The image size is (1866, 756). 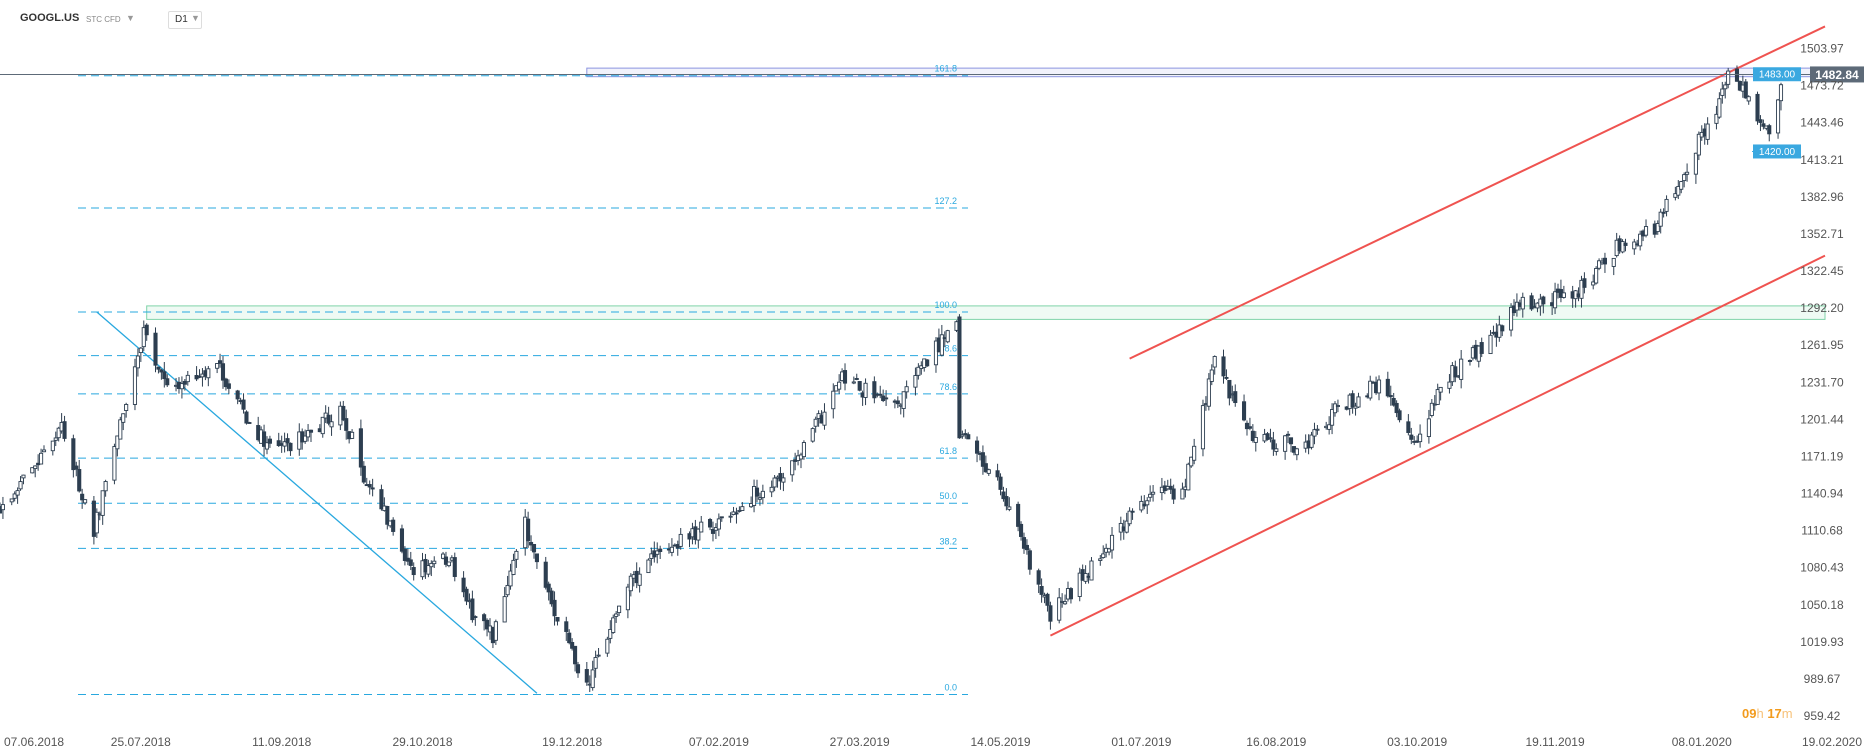 I want to click on y-tick-label: 1322.45, so click(x=1822, y=271).